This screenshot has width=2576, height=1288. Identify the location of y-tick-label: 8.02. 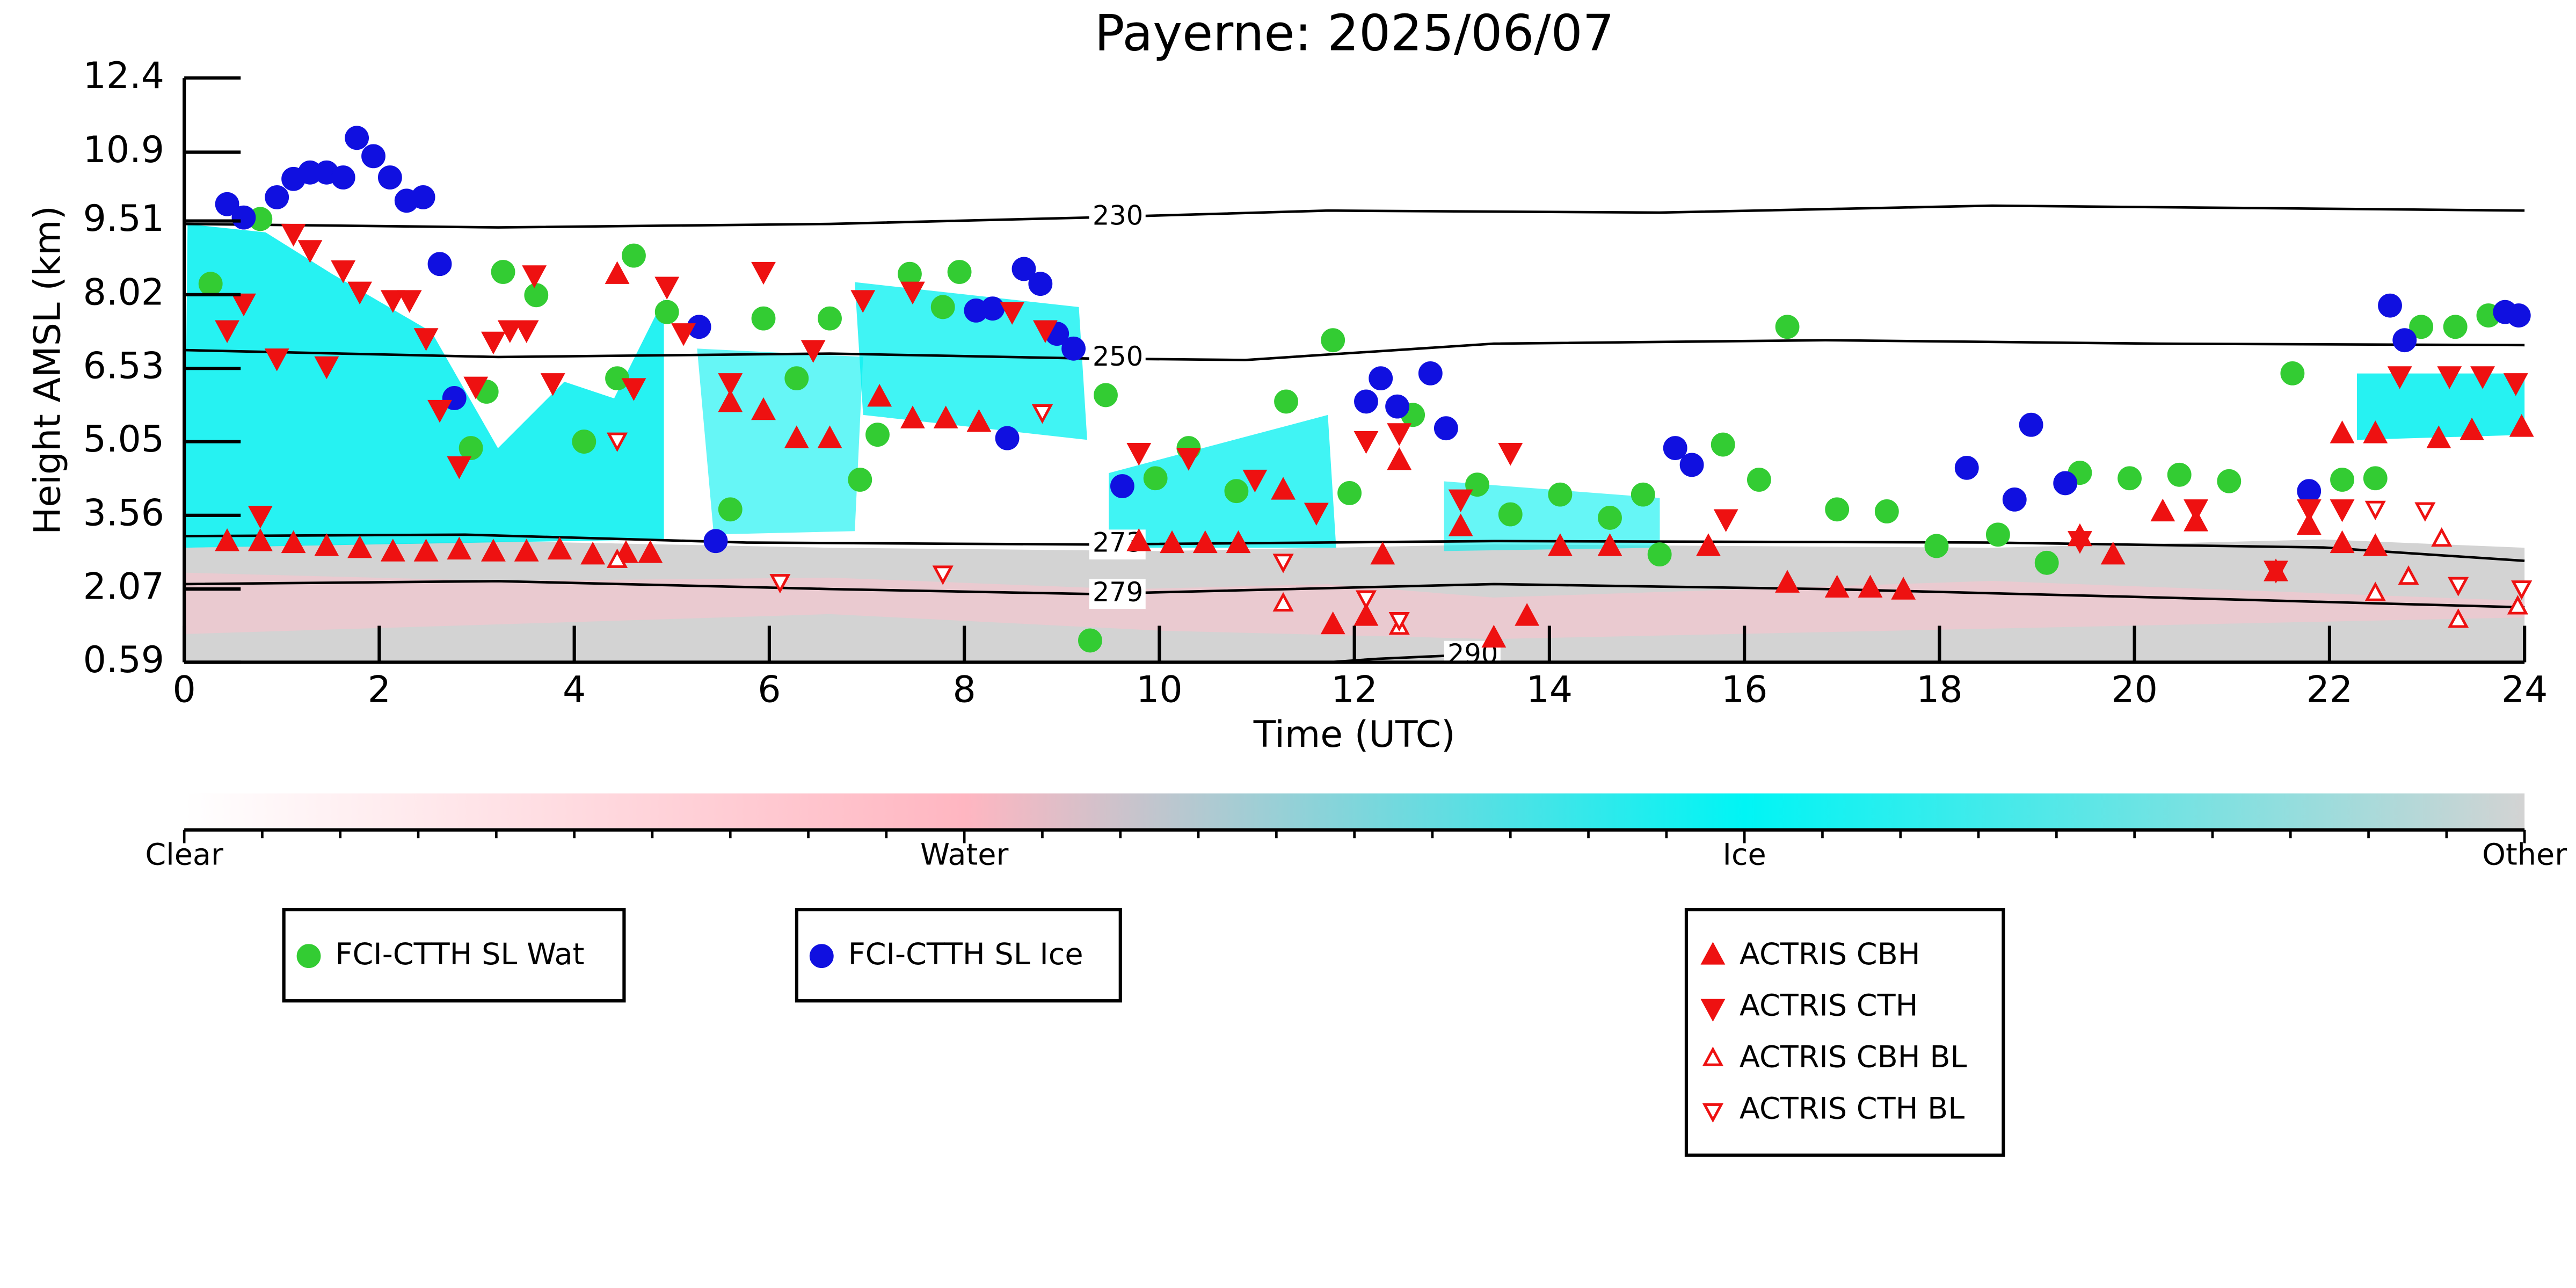
(123, 292).